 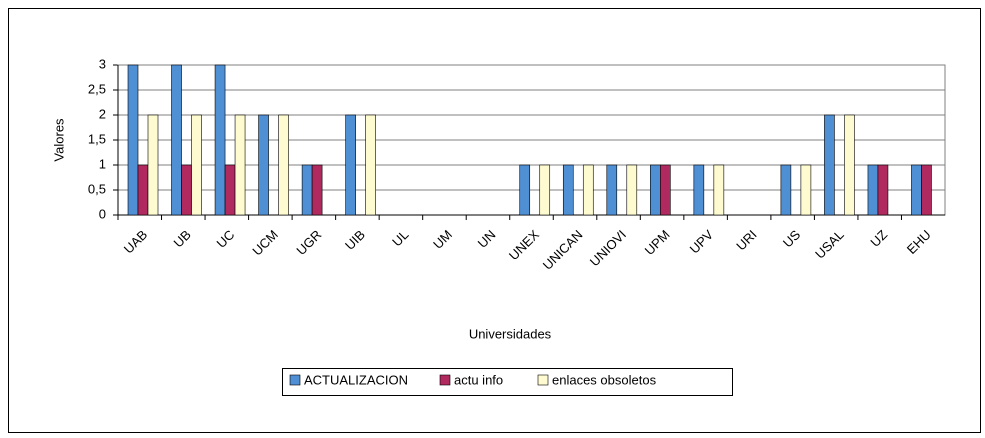 I want to click on legend-label: actu info, so click(x=478, y=379).